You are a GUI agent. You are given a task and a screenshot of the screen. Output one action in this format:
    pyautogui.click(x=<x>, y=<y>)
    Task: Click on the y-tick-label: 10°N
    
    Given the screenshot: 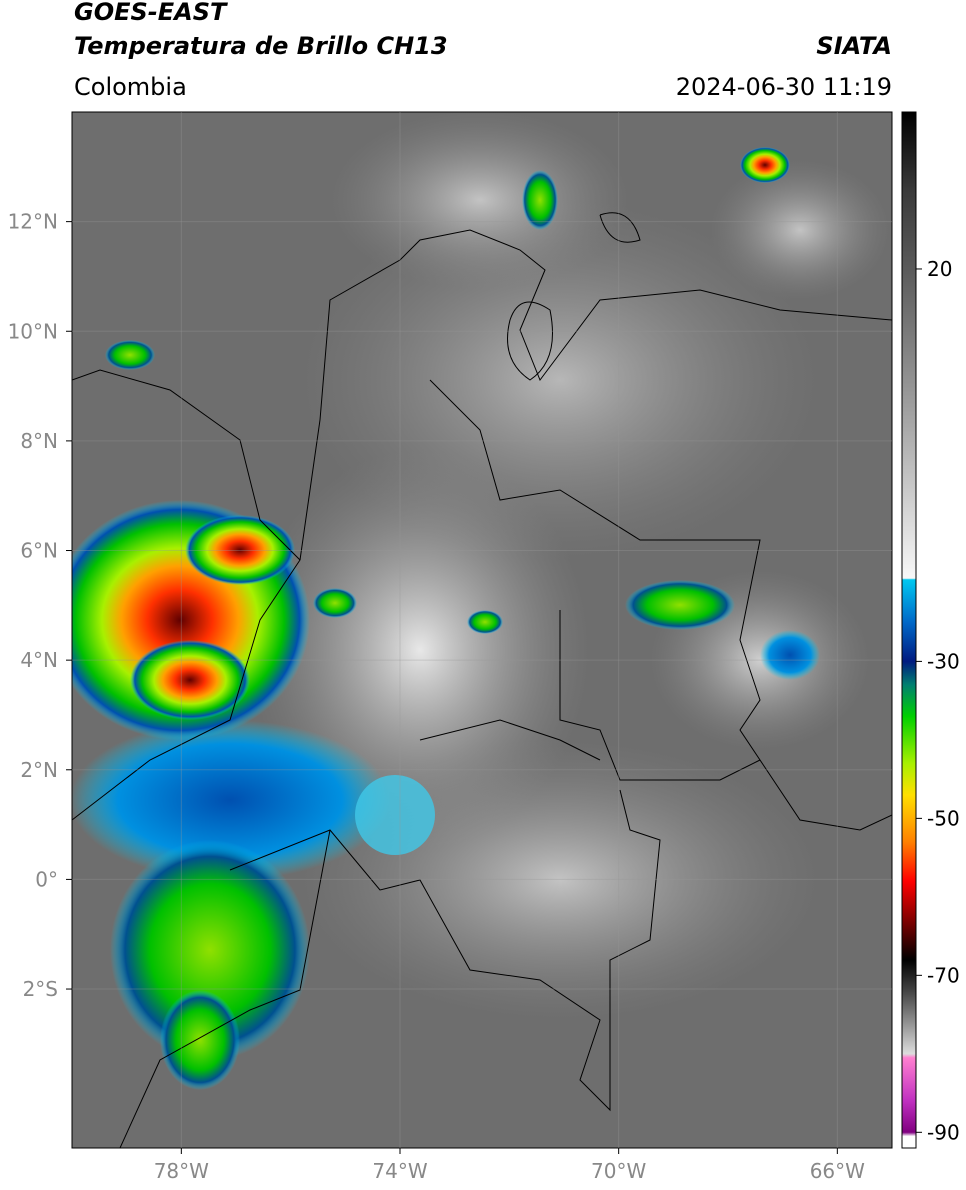 What is the action you would take?
    pyautogui.click(x=33, y=331)
    